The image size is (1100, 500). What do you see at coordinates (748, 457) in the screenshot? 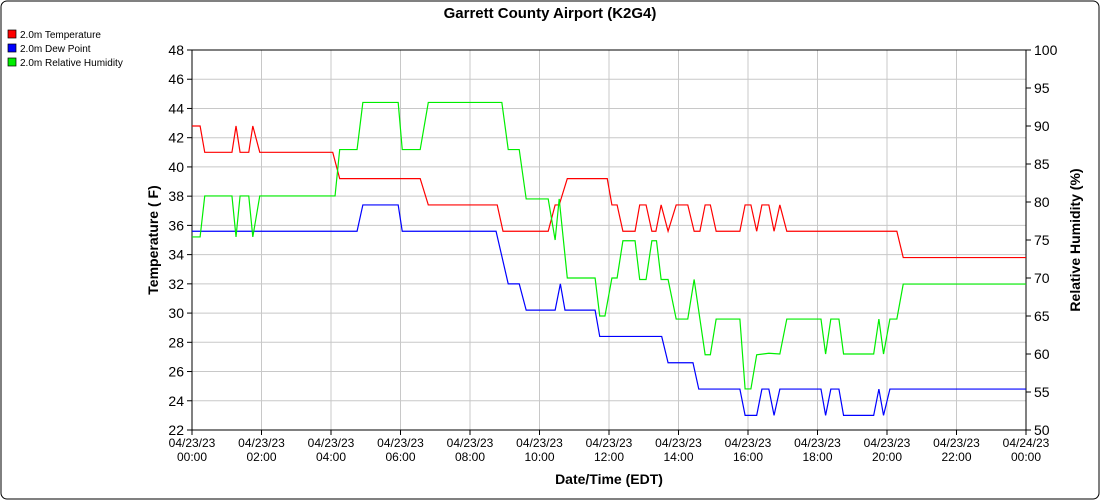
I see `x-tick-label-line: 16:00` at bounding box center [748, 457].